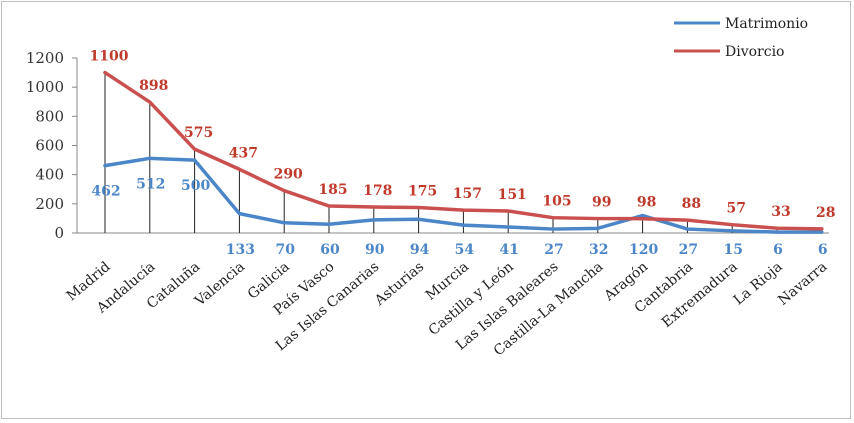 This screenshot has height=423, width=854. Describe the element at coordinates (465, 250) in the screenshot. I see `data-label-matrimonio: 54` at that location.